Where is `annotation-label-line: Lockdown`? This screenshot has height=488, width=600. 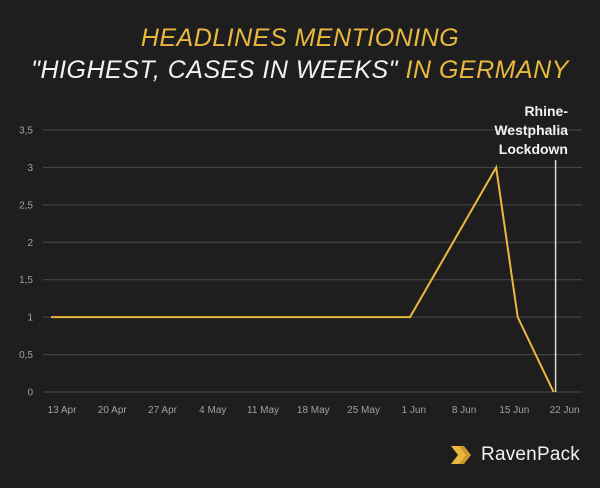
annotation-label-line: Lockdown is located at coordinates (533, 149).